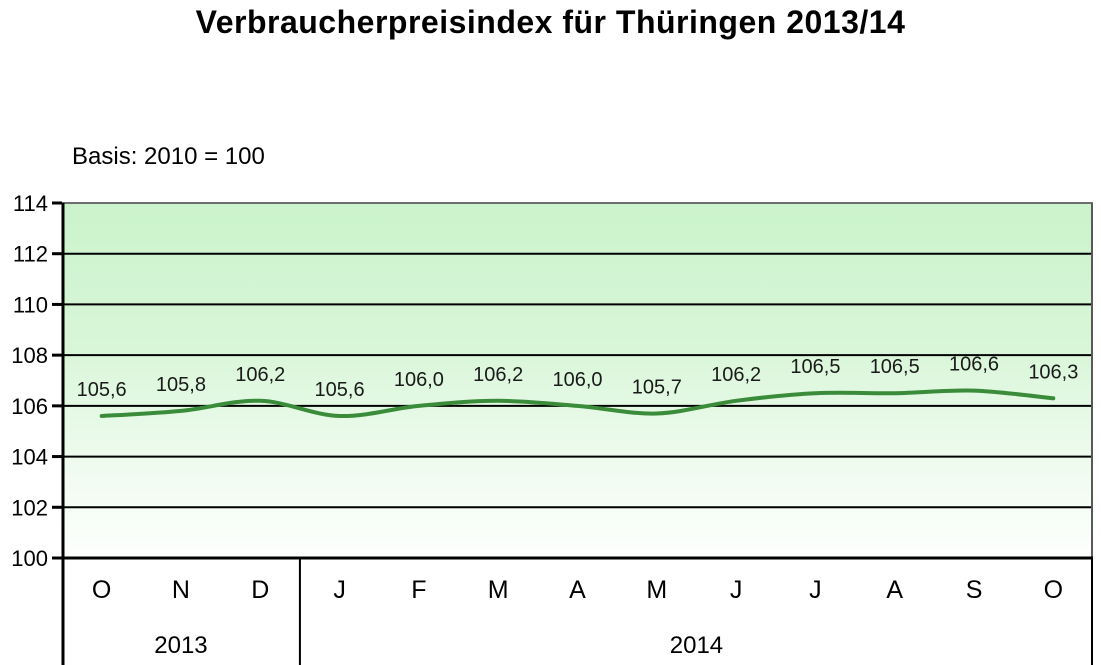  Describe the element at coordinates (30, 203) in the screenshot. I see `y-axis-label: 114` at that location.